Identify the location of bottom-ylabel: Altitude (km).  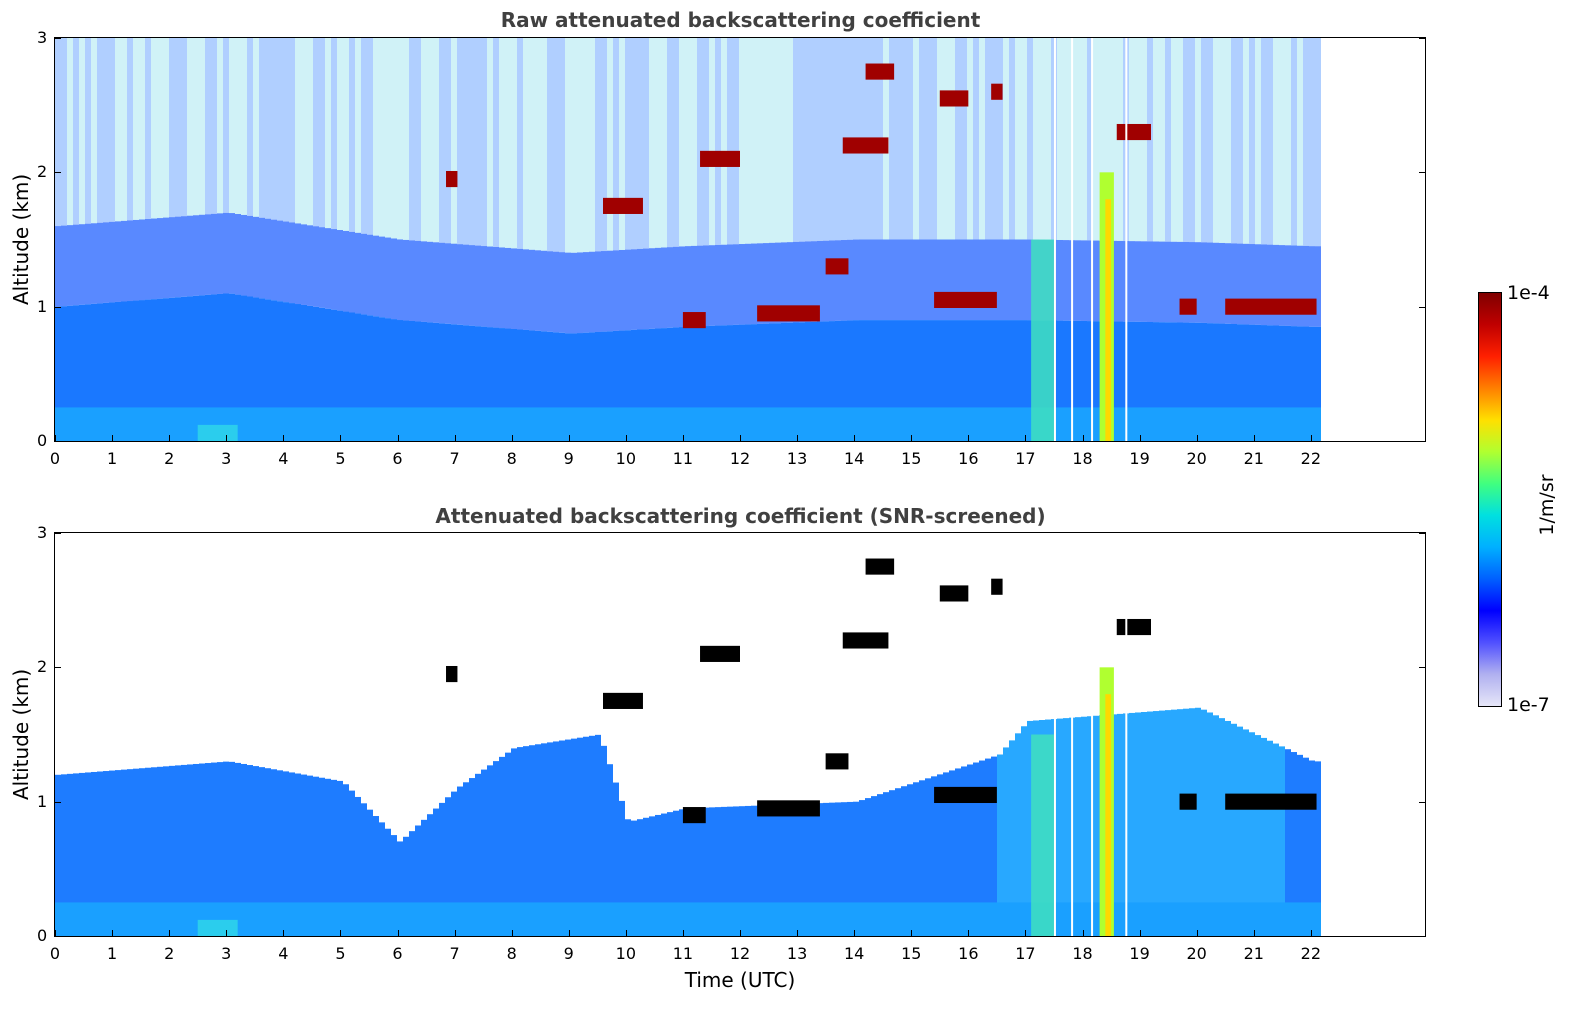
(21, 734).